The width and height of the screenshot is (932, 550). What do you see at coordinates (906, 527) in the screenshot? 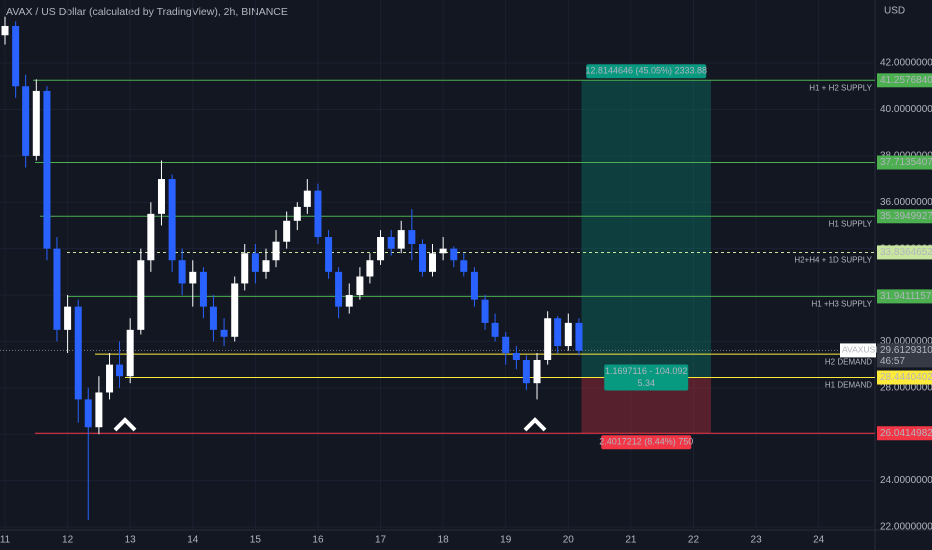
I see `y-tick-label: 22.0000000` at bounding box center [906, 527].